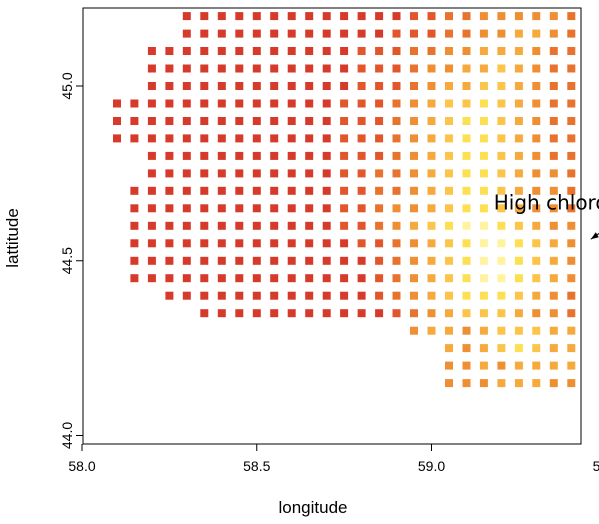  Describe the element at coordinates (12, 238) in the screenshot. I see `y-axis-title: lattitude` at that location.